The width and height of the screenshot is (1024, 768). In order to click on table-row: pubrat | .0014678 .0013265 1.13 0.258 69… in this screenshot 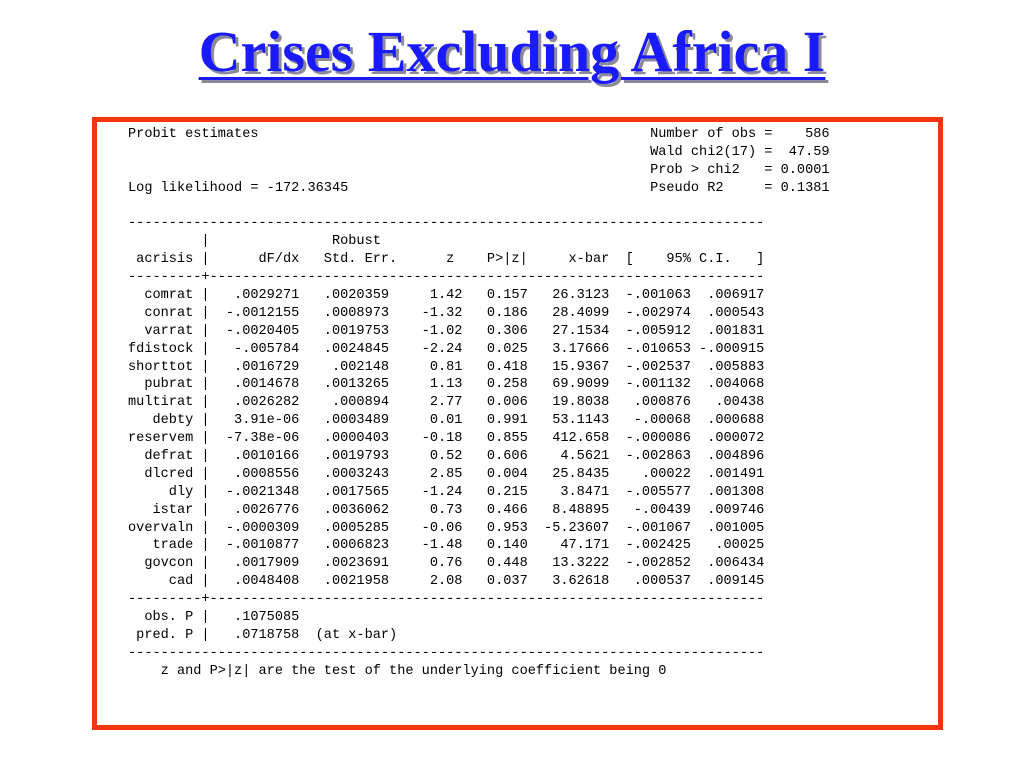, I will do `click(446, 385)`.